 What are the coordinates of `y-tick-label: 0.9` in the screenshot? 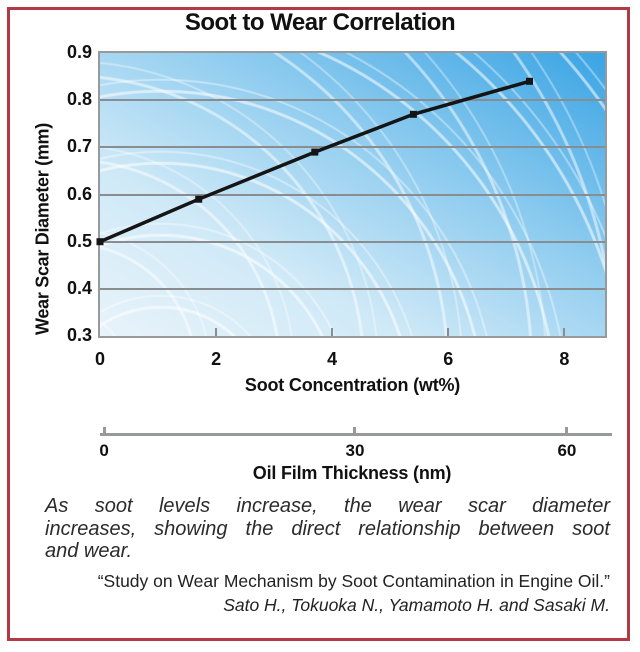 It's located at (79, 52).